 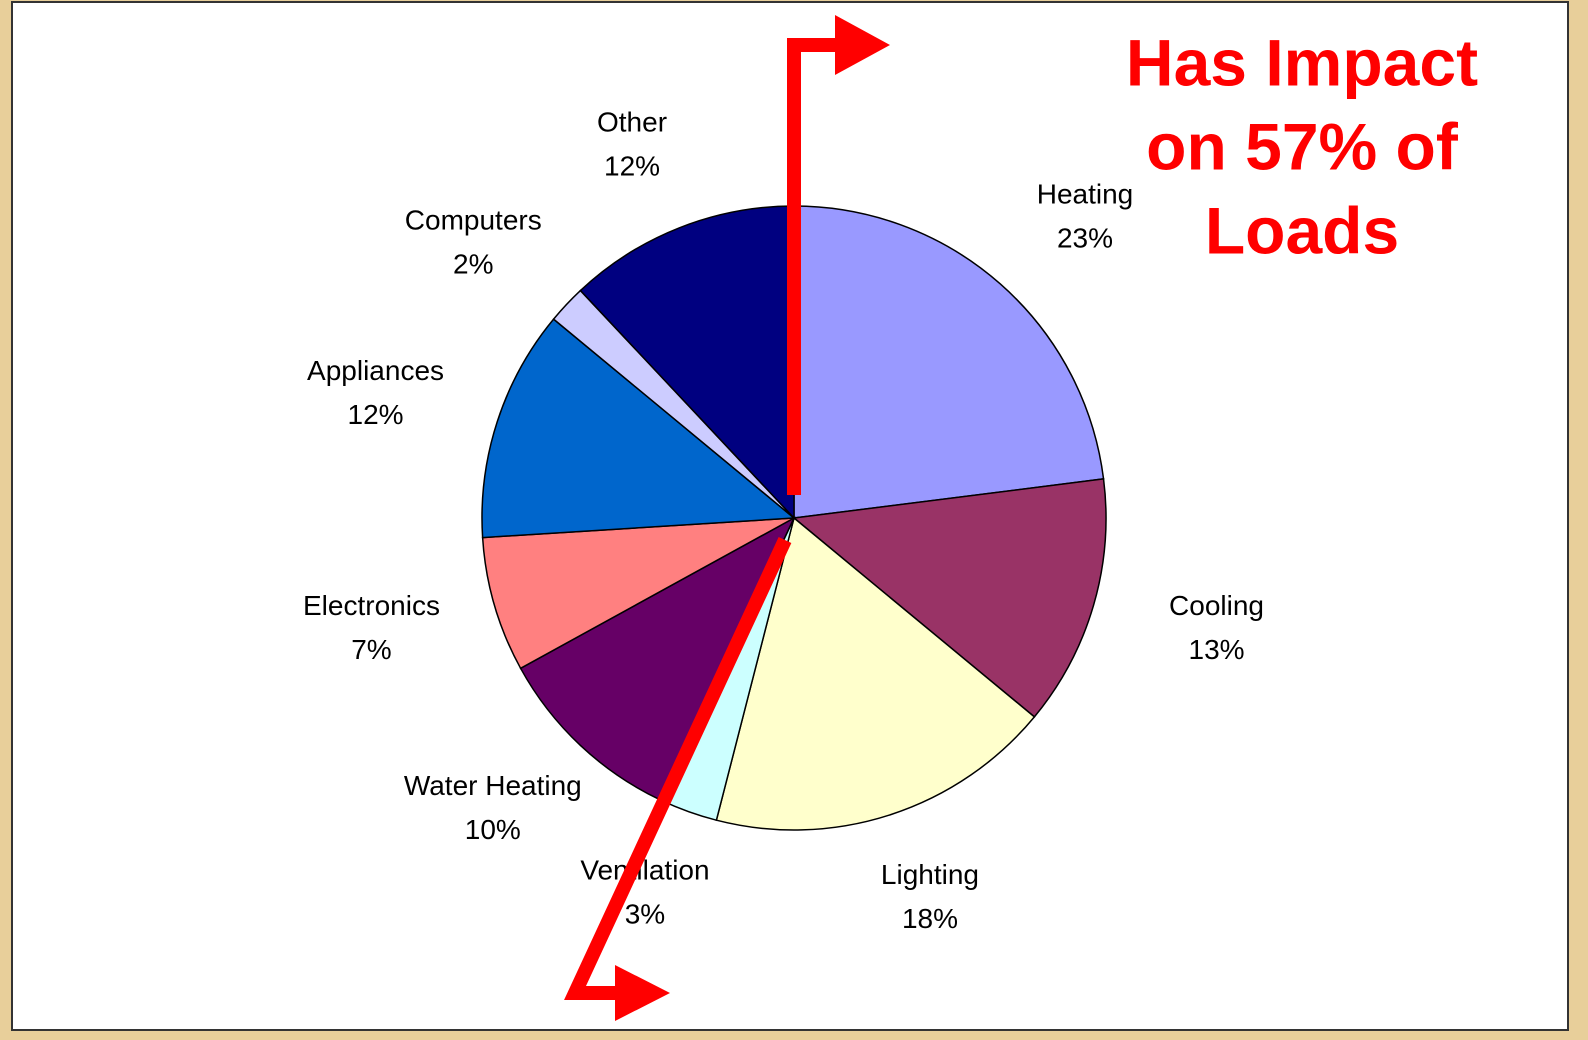 What do you see at coordinates (1302, 230) in the screenshot?
I see `annotation: Loads` at bounding box center [1302, 230].